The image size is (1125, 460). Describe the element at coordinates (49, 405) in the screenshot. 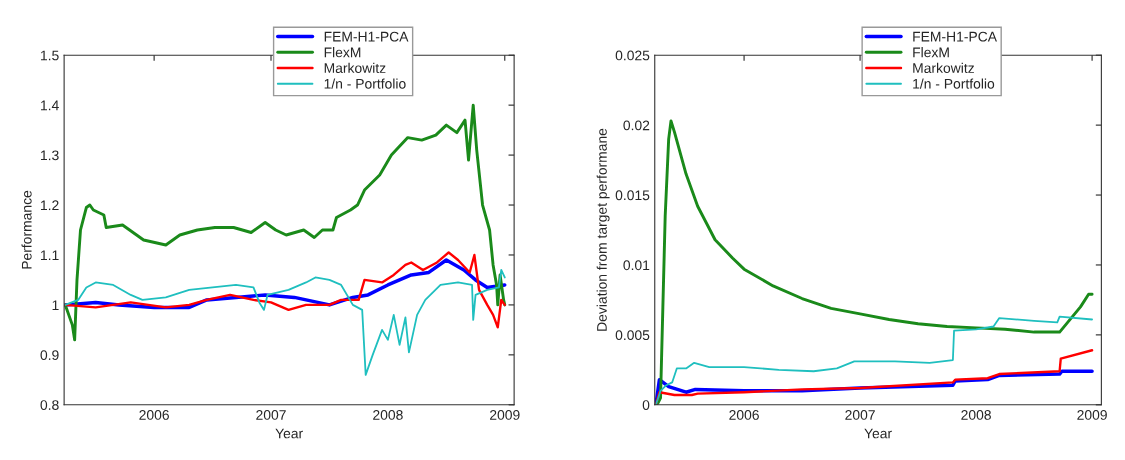

I see `y-tick-label: 0.8` at that location.